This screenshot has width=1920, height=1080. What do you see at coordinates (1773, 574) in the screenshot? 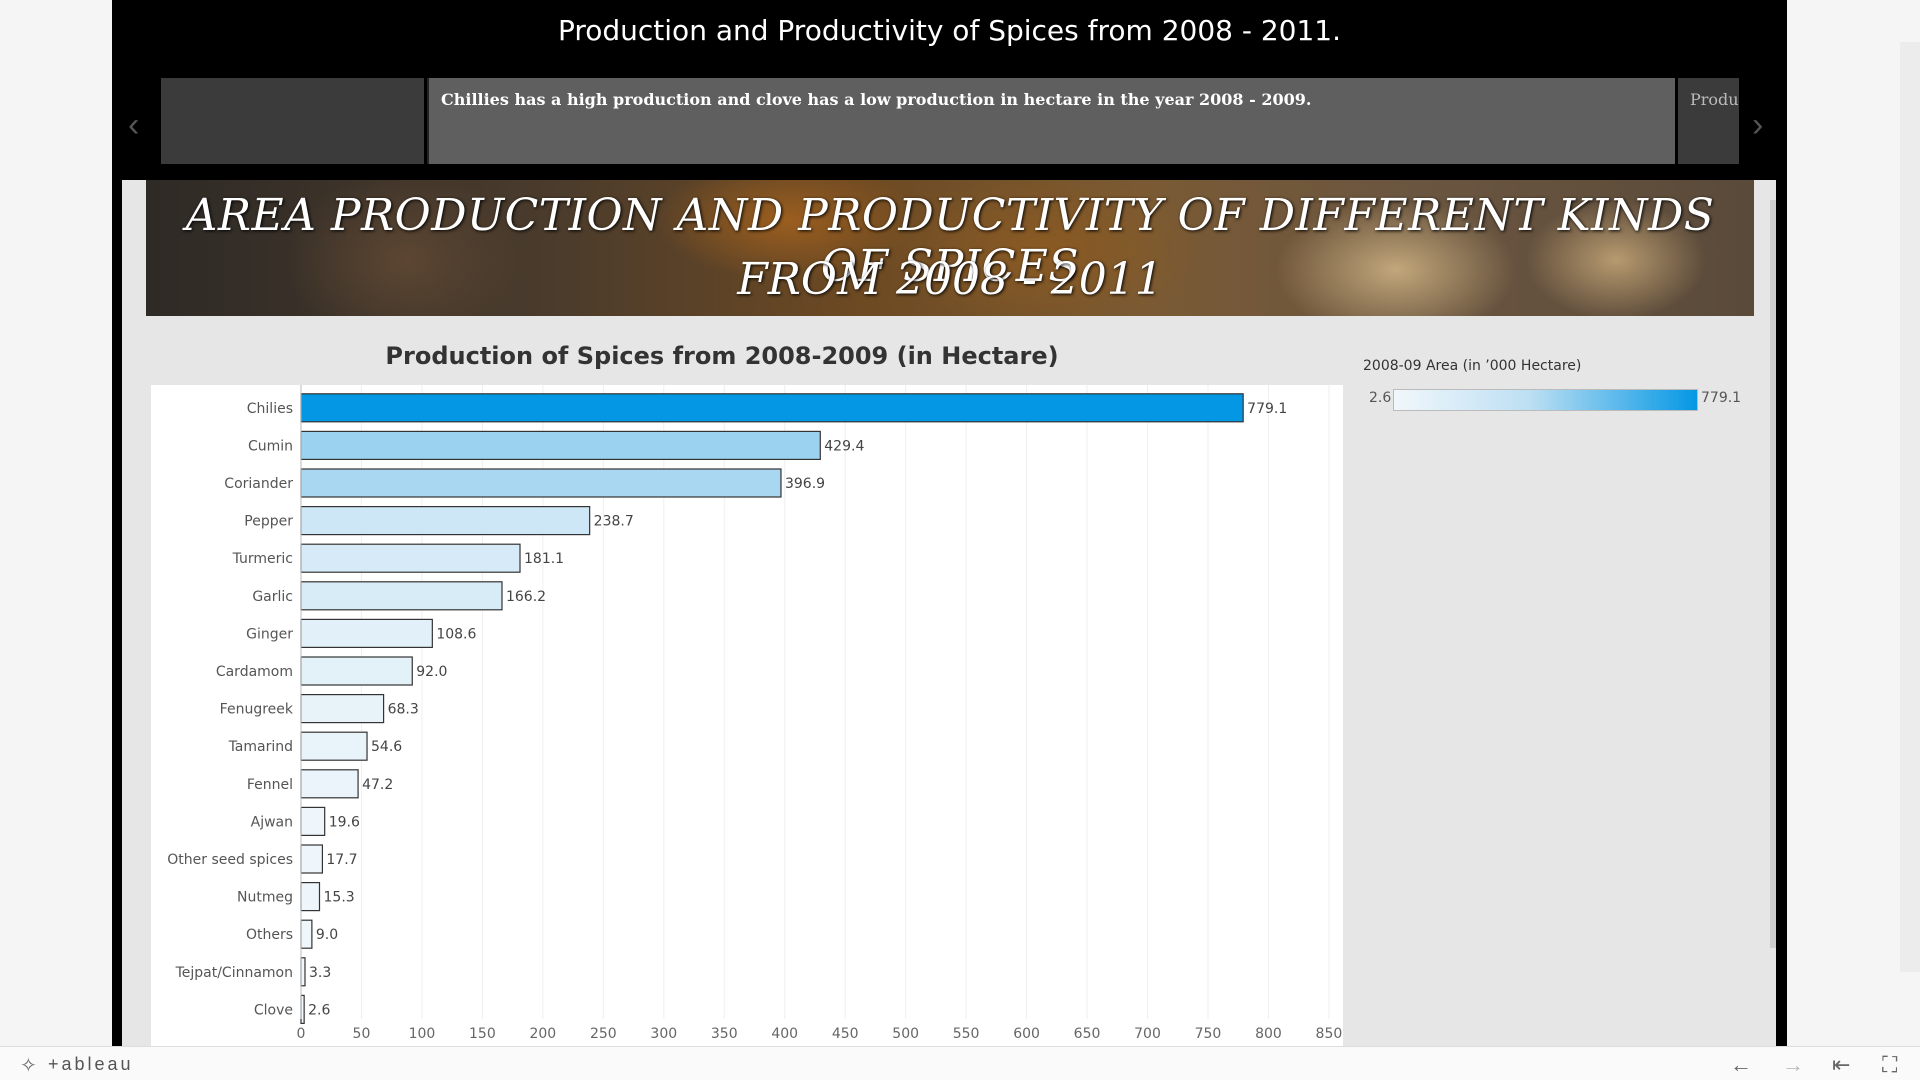
I see `dashboard-scrollbar` at bounding box center [1773, 574].